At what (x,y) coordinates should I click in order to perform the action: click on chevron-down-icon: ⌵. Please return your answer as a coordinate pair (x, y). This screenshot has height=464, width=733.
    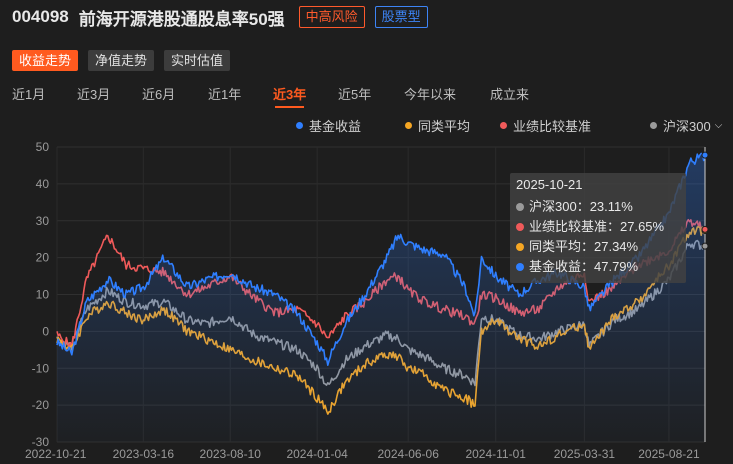
    Looking at the image, I should click on (718, 125).